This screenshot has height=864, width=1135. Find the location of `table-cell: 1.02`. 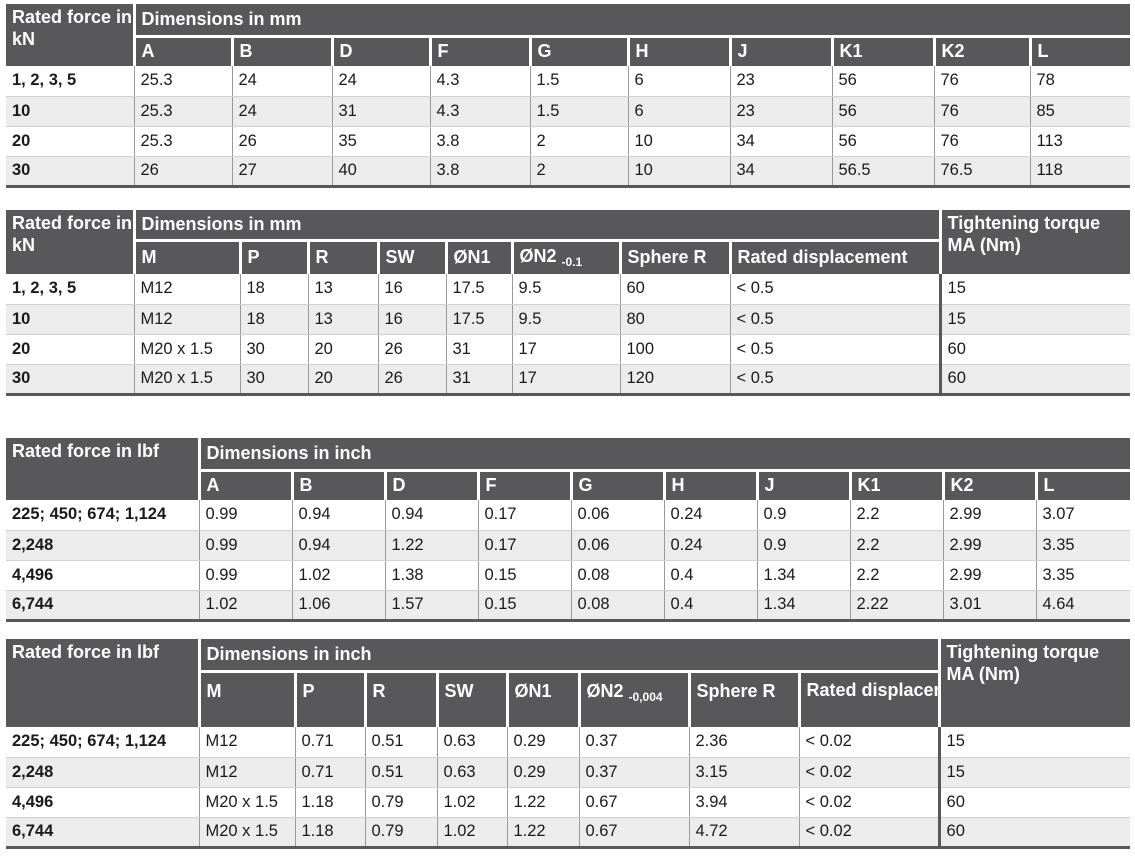

table-cell: 1.02 is located at coordinates (471, 802).